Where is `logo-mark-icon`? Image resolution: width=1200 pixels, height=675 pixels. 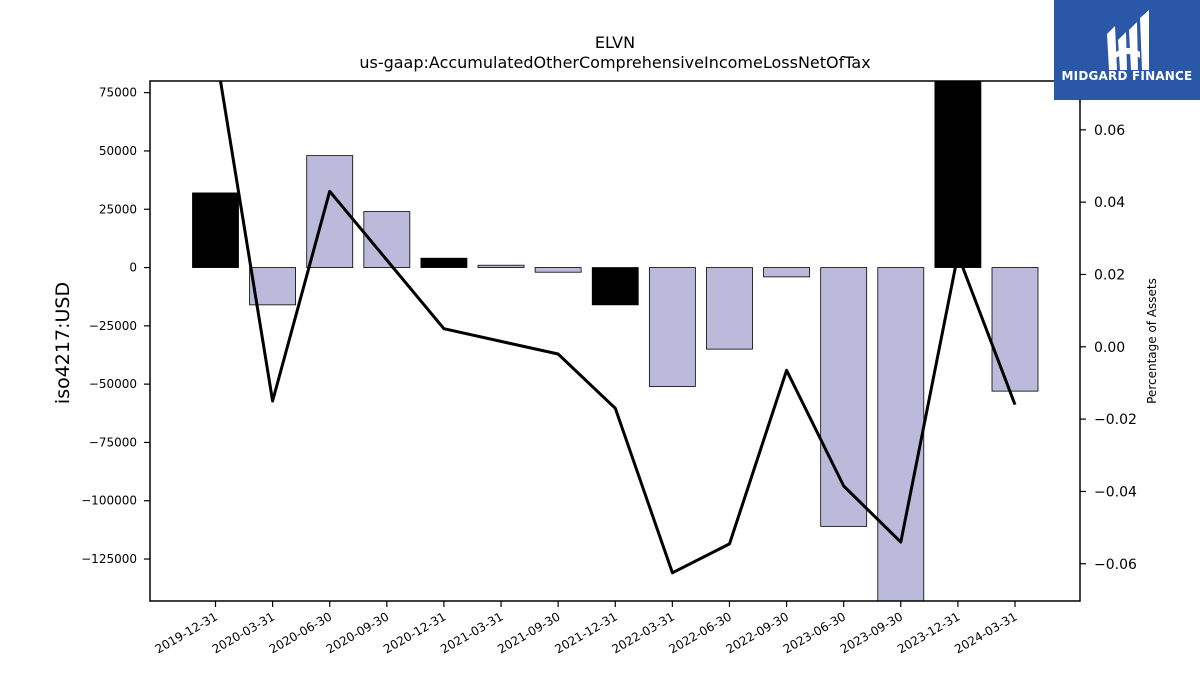 logo-mark-icon is located at coordinates (1128, 40).